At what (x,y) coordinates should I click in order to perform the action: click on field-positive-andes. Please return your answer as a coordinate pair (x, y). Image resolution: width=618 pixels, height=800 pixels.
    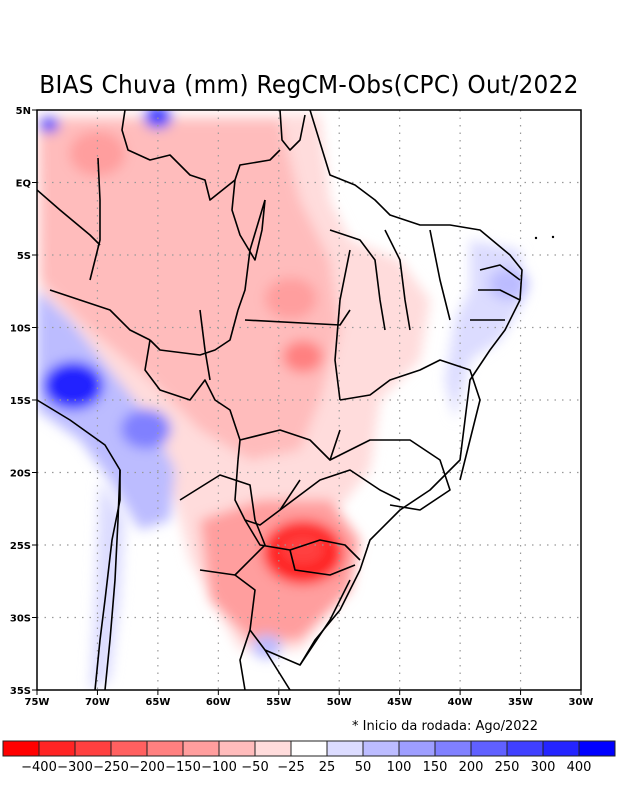
    Looking at the image, I should click on (106, 410).